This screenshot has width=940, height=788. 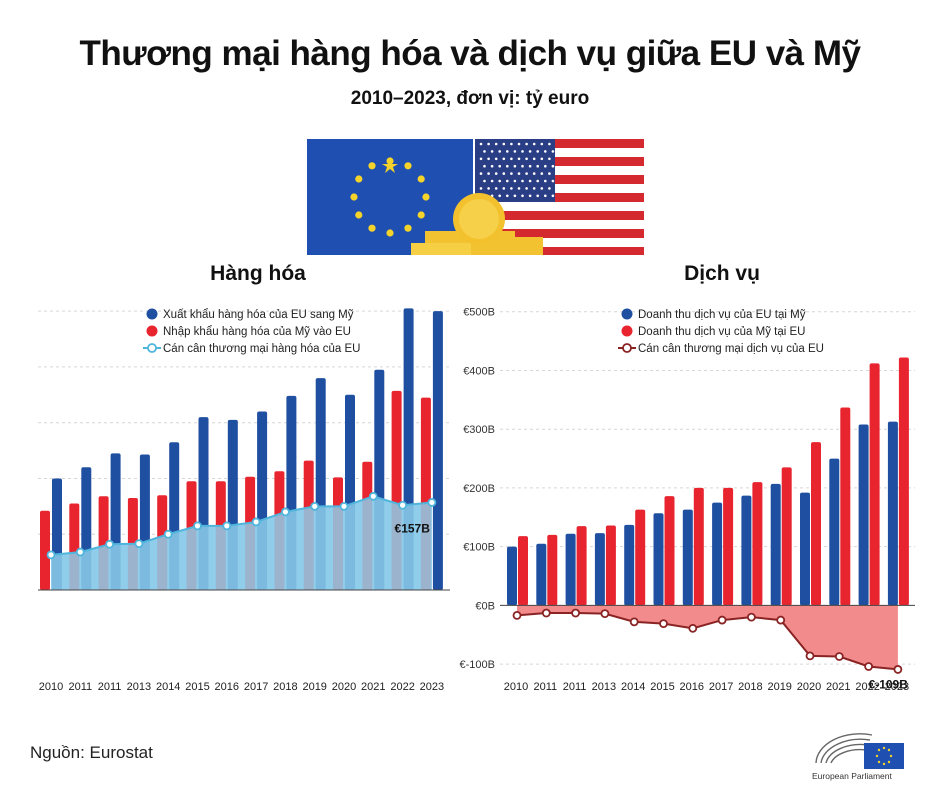 What do you see at coordinates (722, 315) in the screenshot?
I see `legend-label: Doanh thu dịch vụ của EU tại Mỹ` at bounding box center [722, 315].